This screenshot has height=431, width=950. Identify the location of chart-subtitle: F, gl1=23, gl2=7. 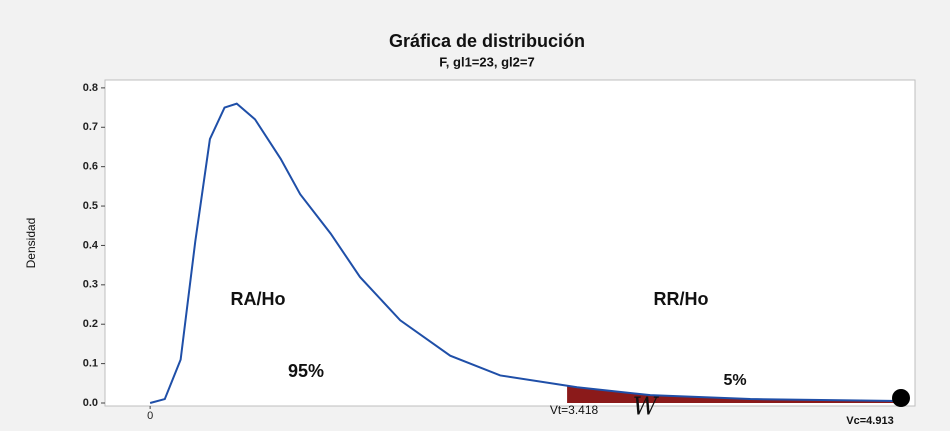
(486, 61).